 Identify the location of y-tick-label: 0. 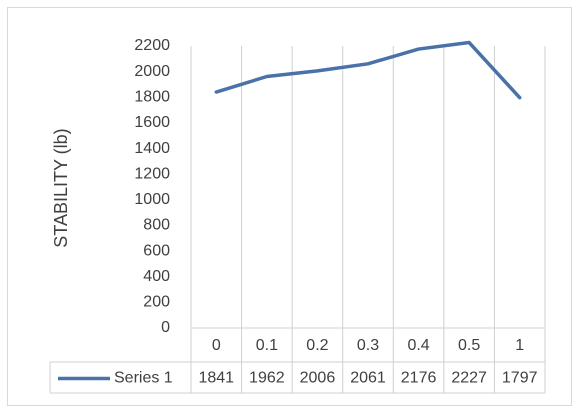
(165, 327).